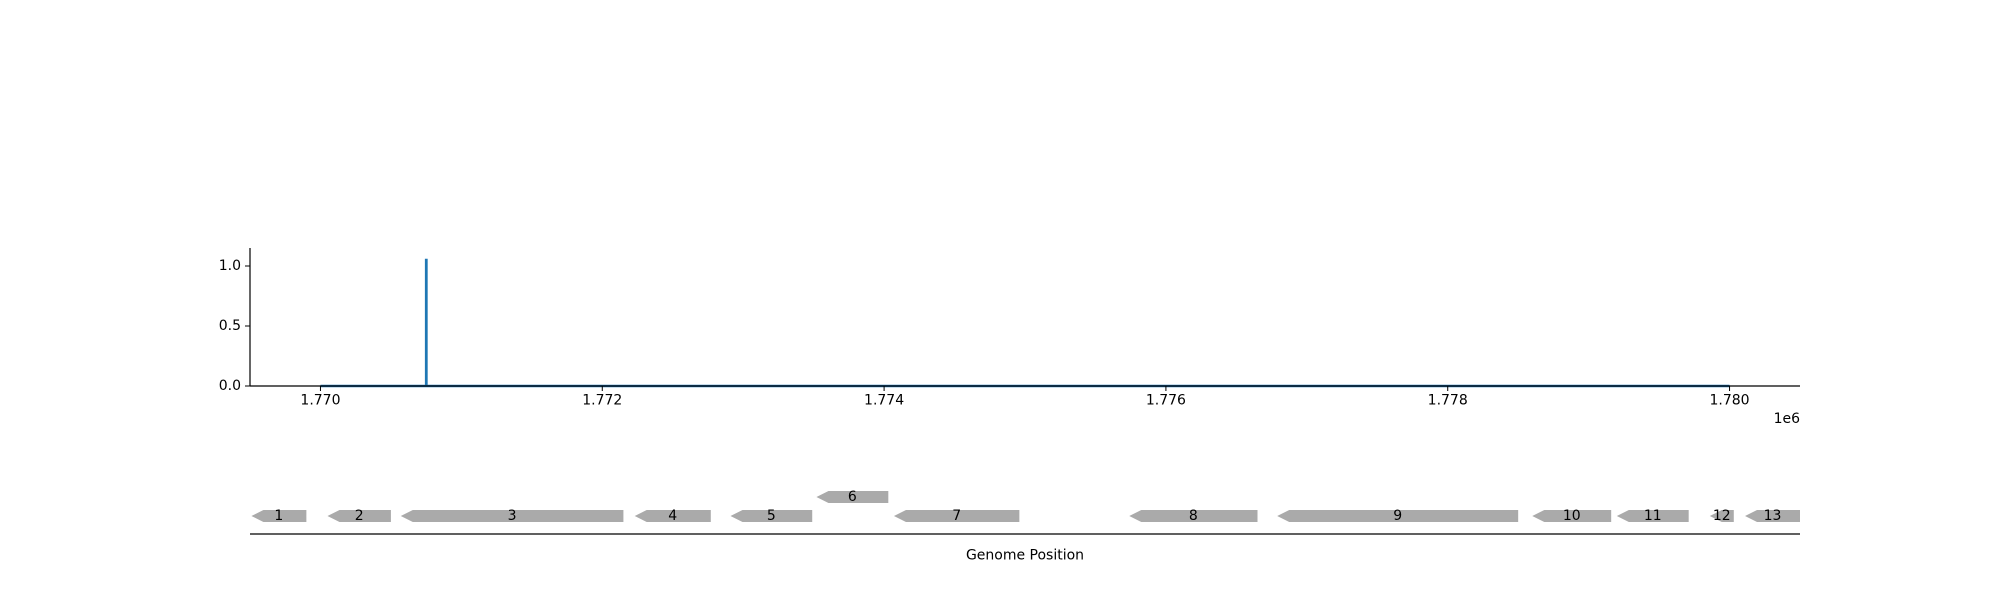 The image size is (2000, 600). Describe the element at coordinates (1448, 401) in the screenshot. I see `x-tick-label: 1.778` at that location.